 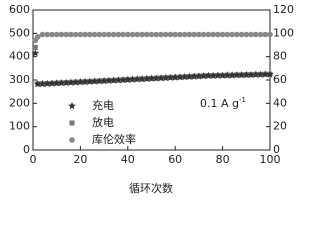 I want to click on y2-tick-label: 80, so click(x=280, y=56).